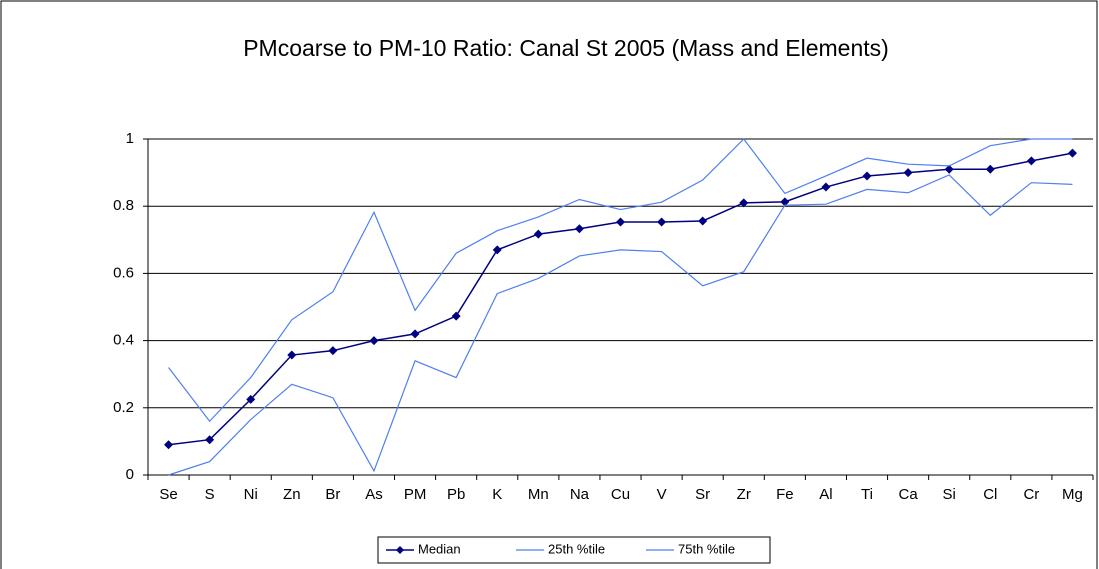 This screenshot has height=569, width=1099. I want to click on x-tick-label: Cu, so click(620, 494).